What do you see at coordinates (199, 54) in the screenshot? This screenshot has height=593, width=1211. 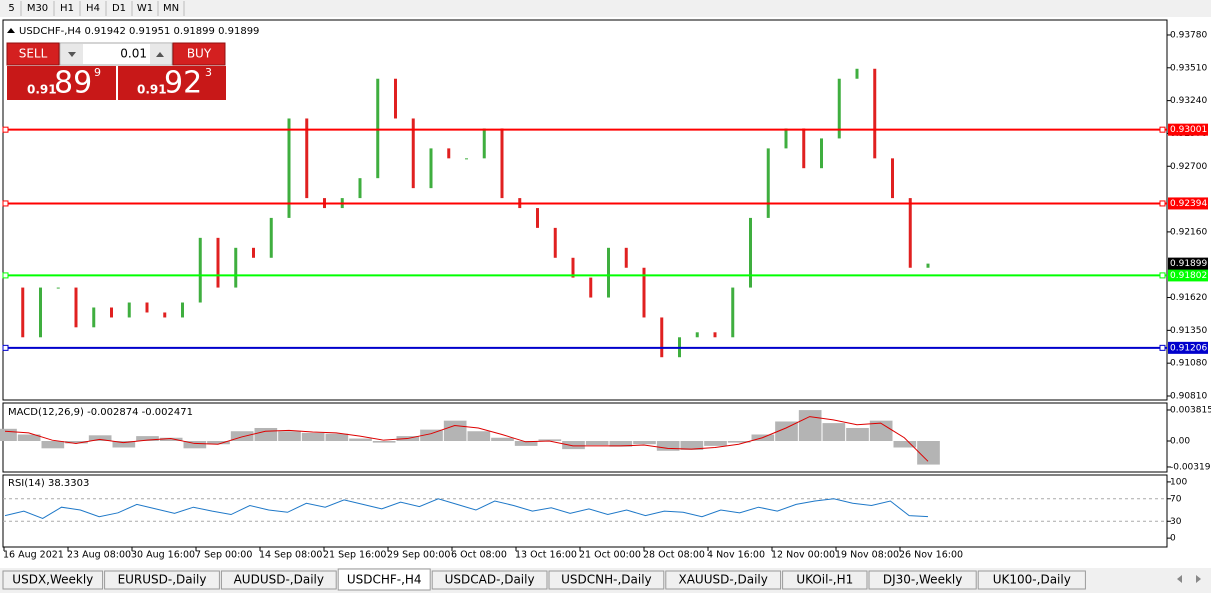 I see `buy-button` at bounding box center [199, 54].